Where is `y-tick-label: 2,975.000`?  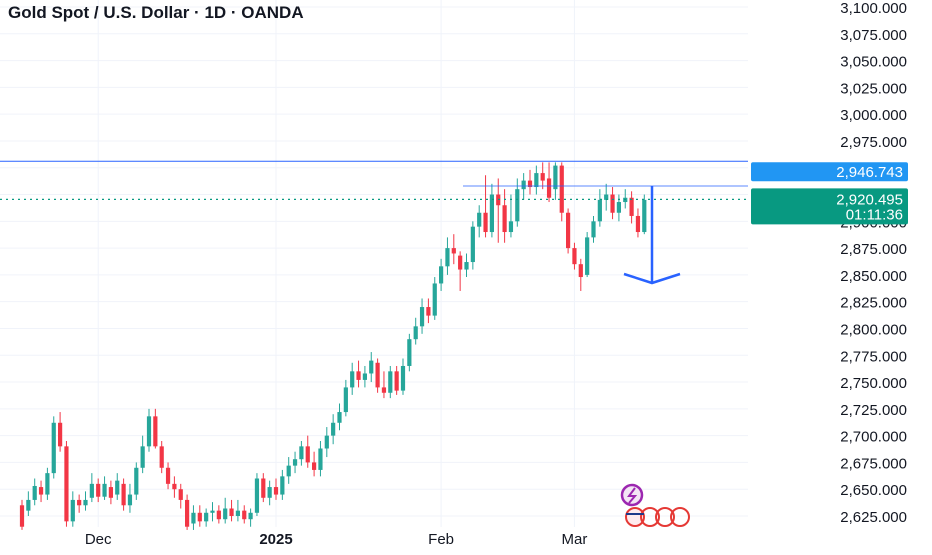 y-tick-label: 2,975.000 is located at coordinates (873, 142).